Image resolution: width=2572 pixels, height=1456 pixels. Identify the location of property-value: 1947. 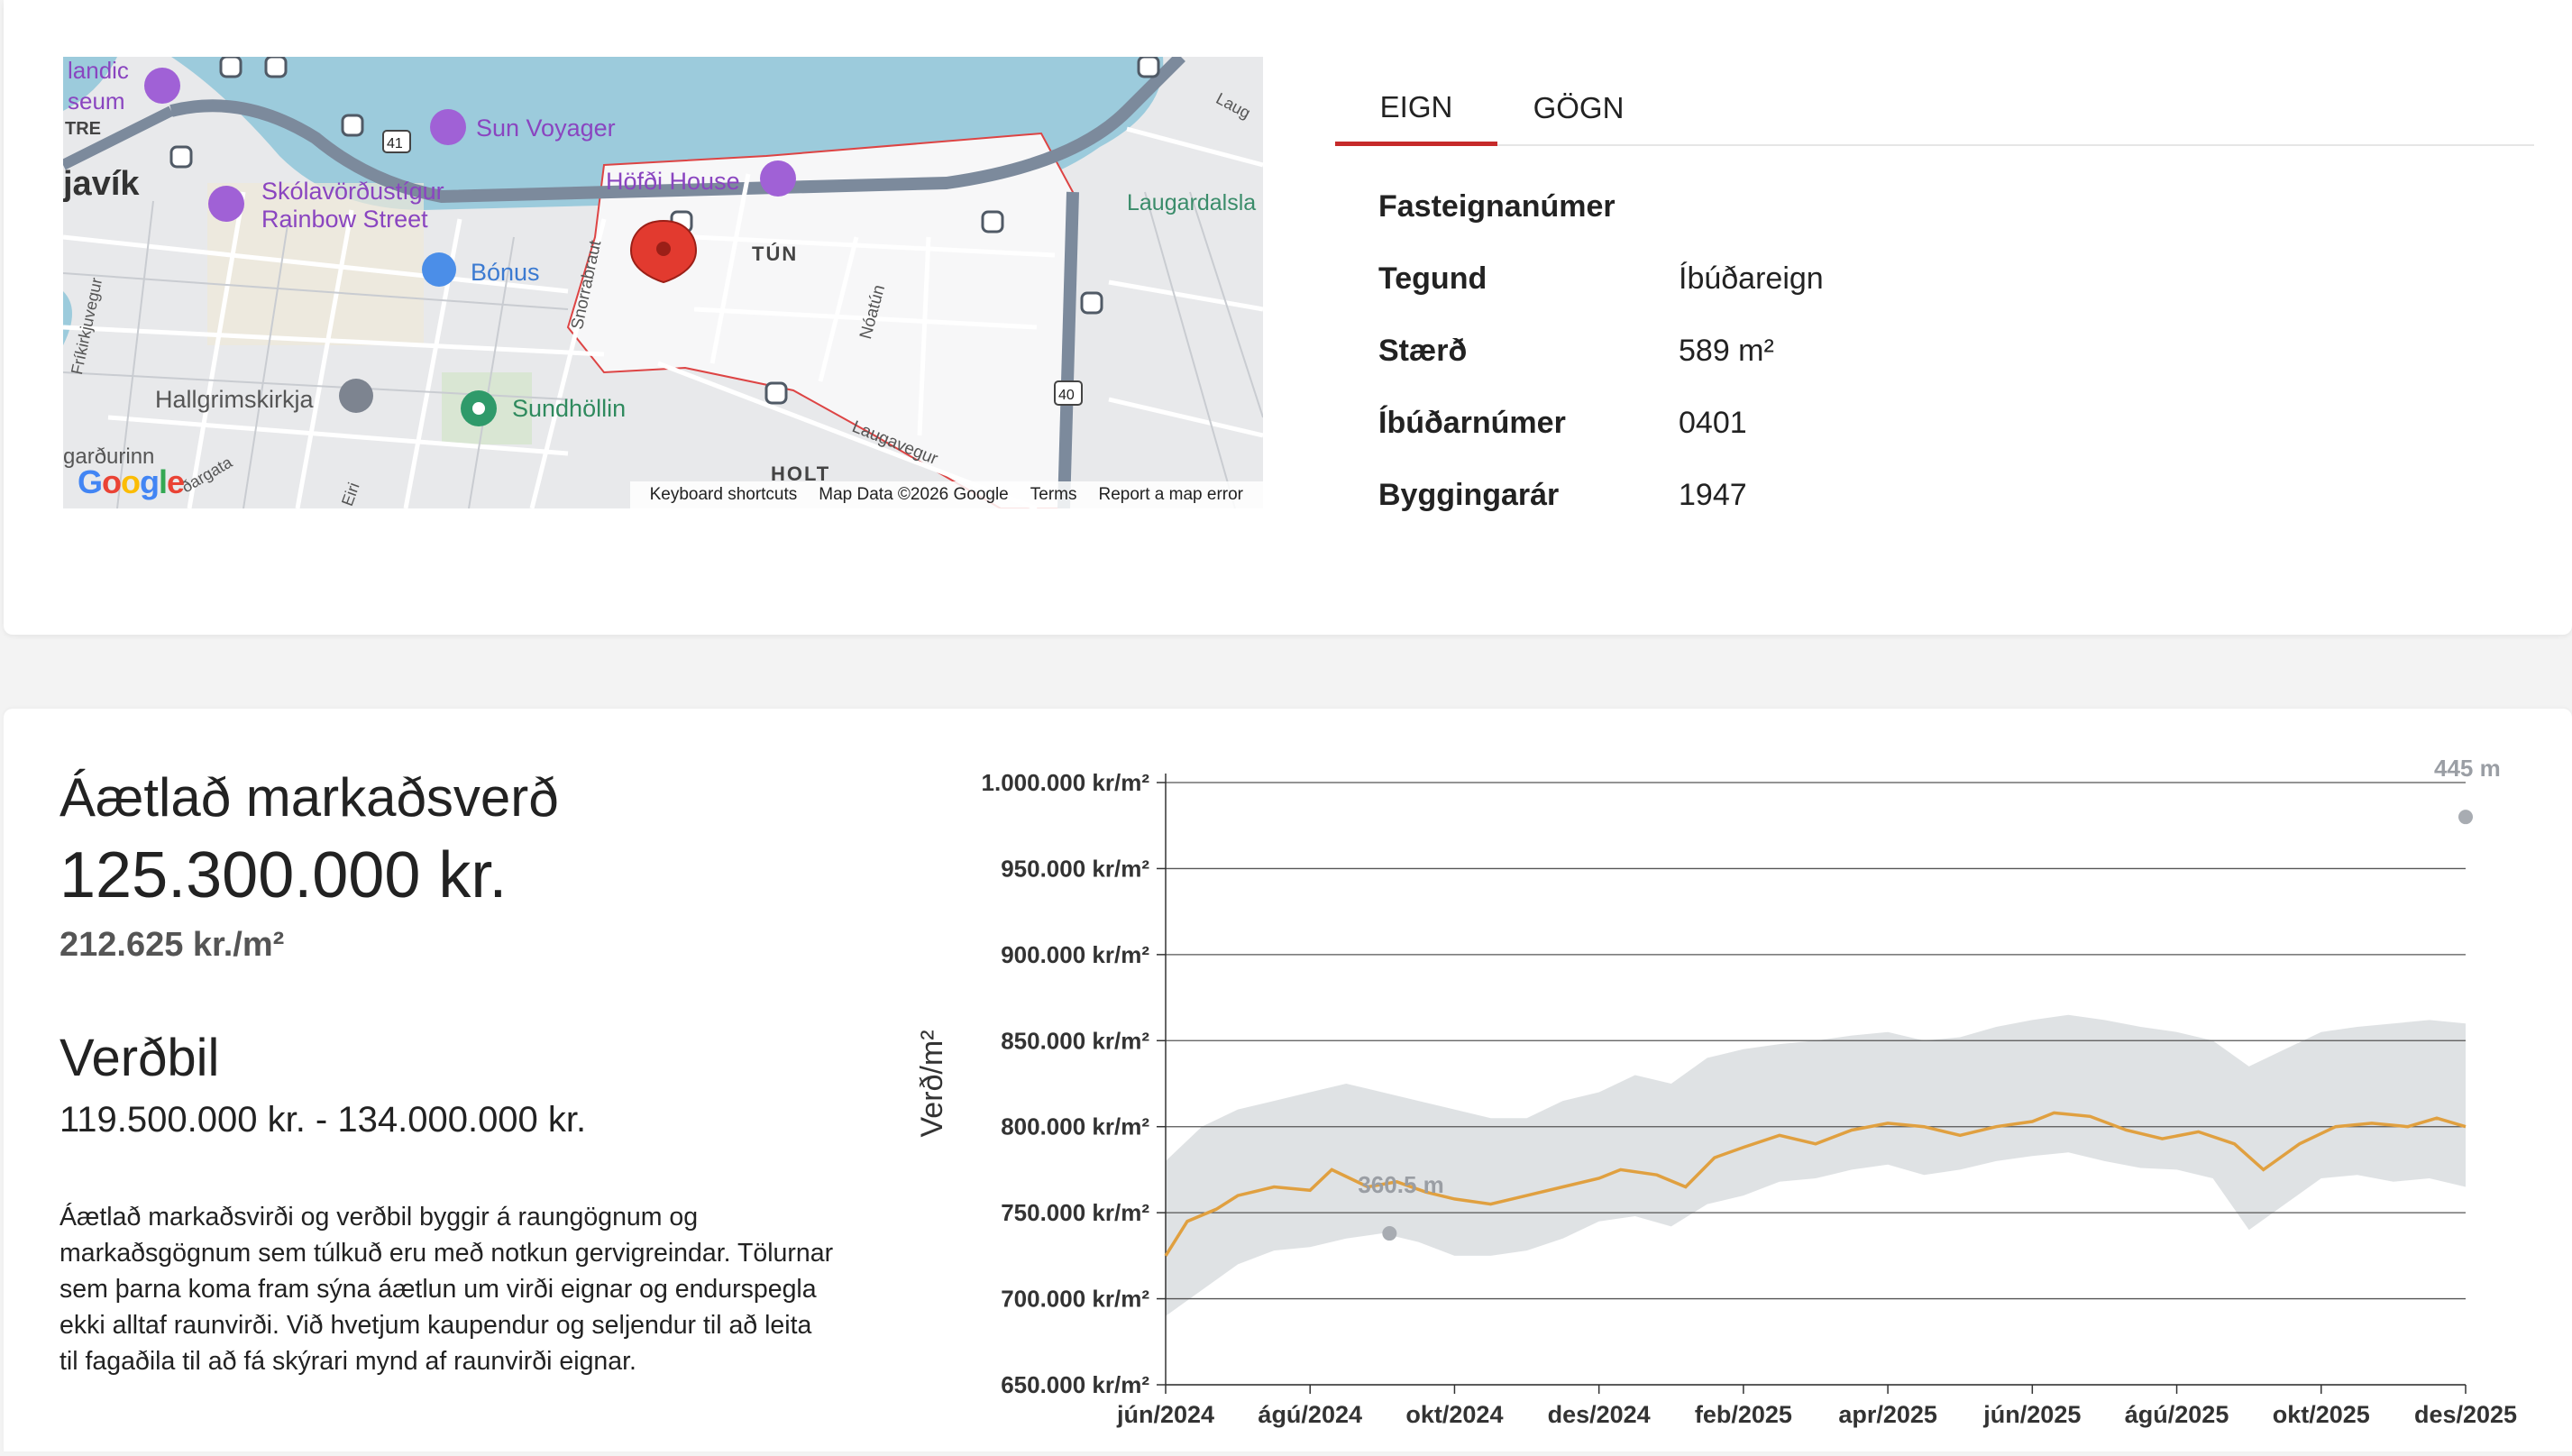
(1713, 495).